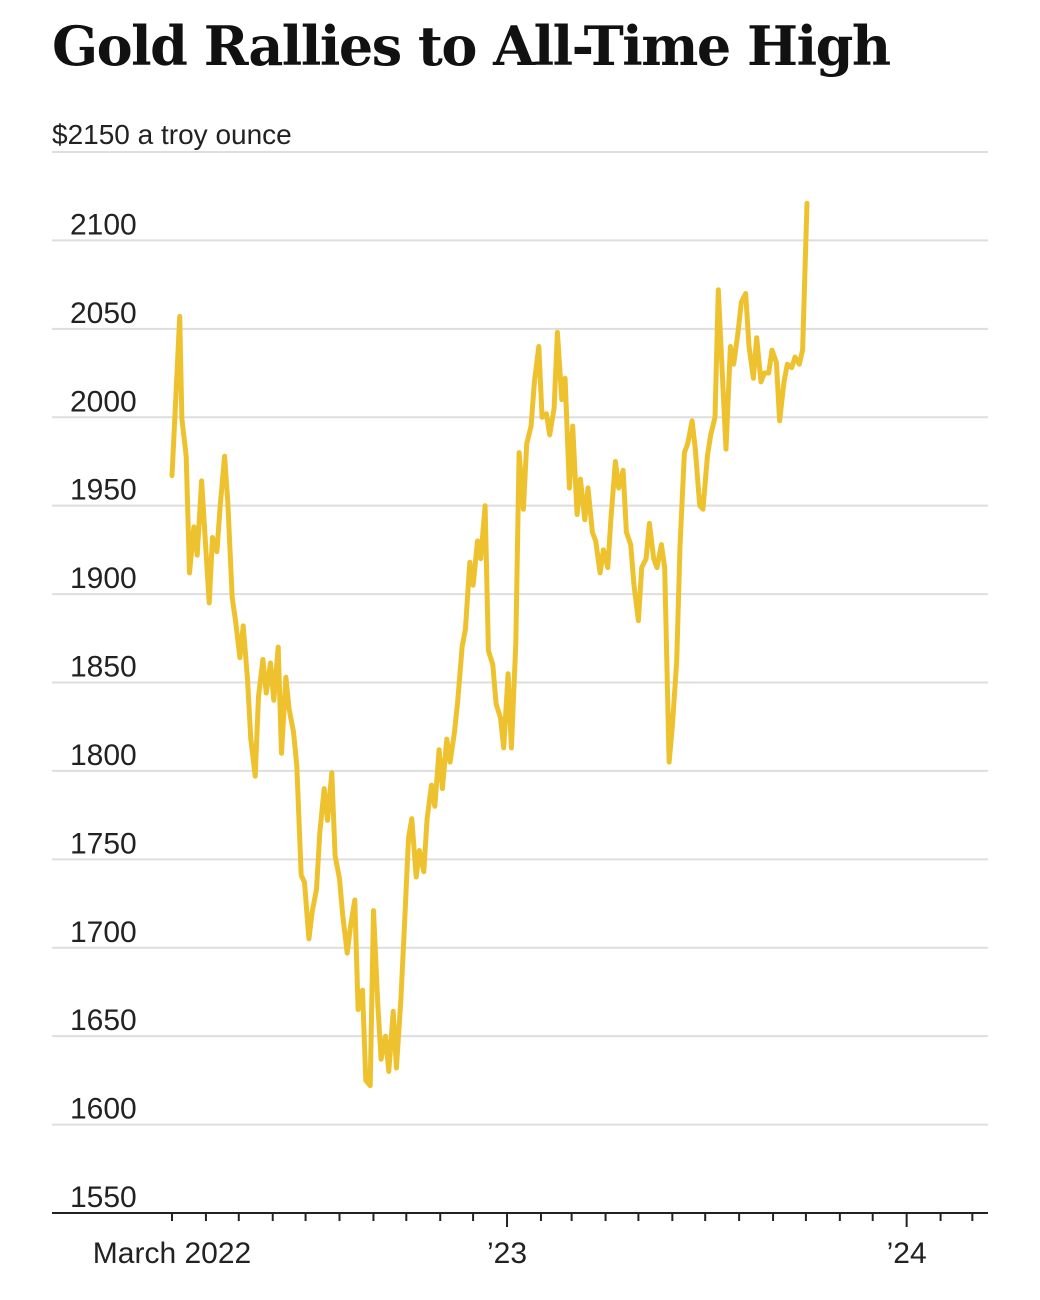 The width and height of the screenshot is (1040, 1300). Describe the element at coordinates (103, 1197) in the screenshot. I see `y-tick-label: 1550` at that location.